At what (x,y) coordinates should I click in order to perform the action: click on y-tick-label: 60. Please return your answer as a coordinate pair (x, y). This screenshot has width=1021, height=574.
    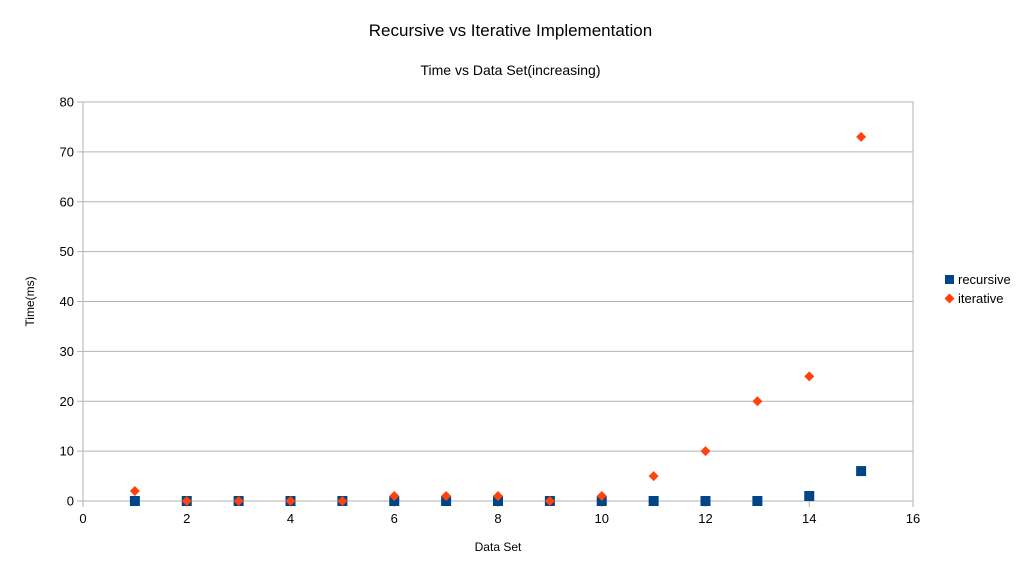
    Looking at the image, I should click on (67, 201).